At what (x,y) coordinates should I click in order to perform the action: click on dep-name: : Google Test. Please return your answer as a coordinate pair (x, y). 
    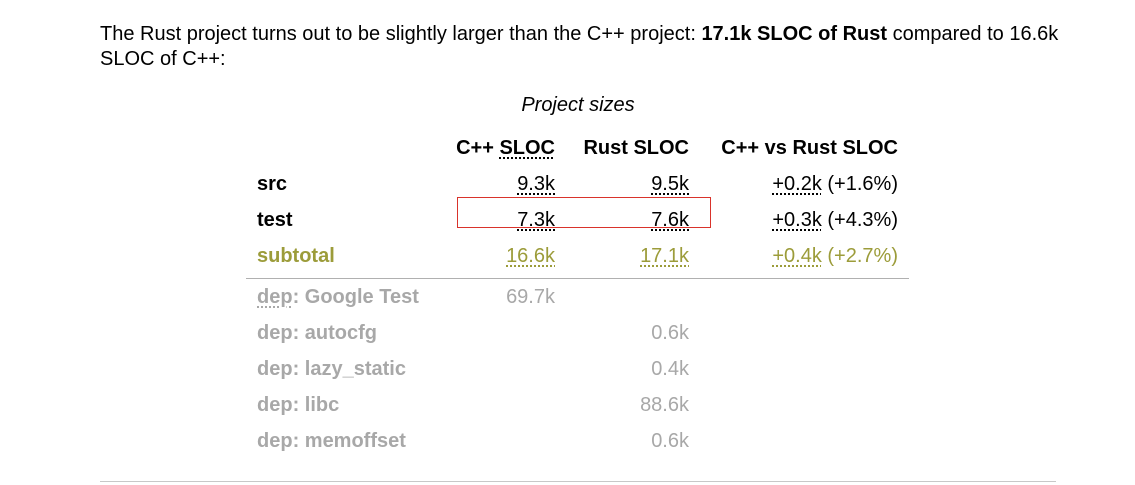
    Looking at the image, I should click on (355, 297).